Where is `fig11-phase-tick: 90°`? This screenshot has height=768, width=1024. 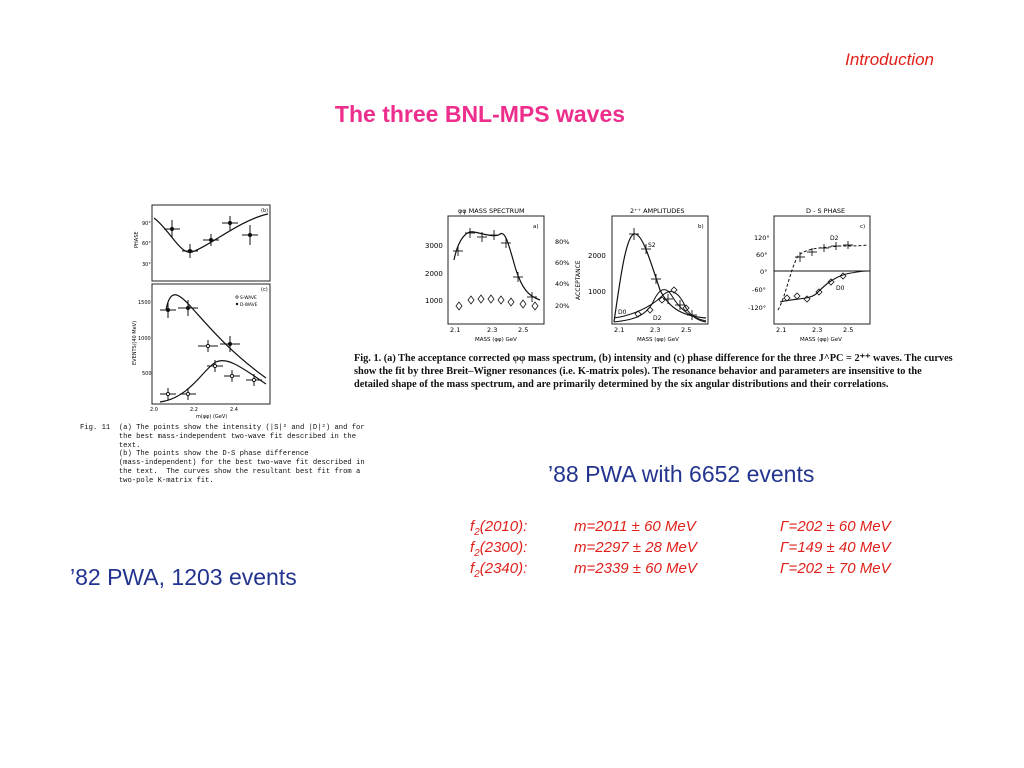
fig11-phase-tick: 90° is located at coordinates (146, 224).